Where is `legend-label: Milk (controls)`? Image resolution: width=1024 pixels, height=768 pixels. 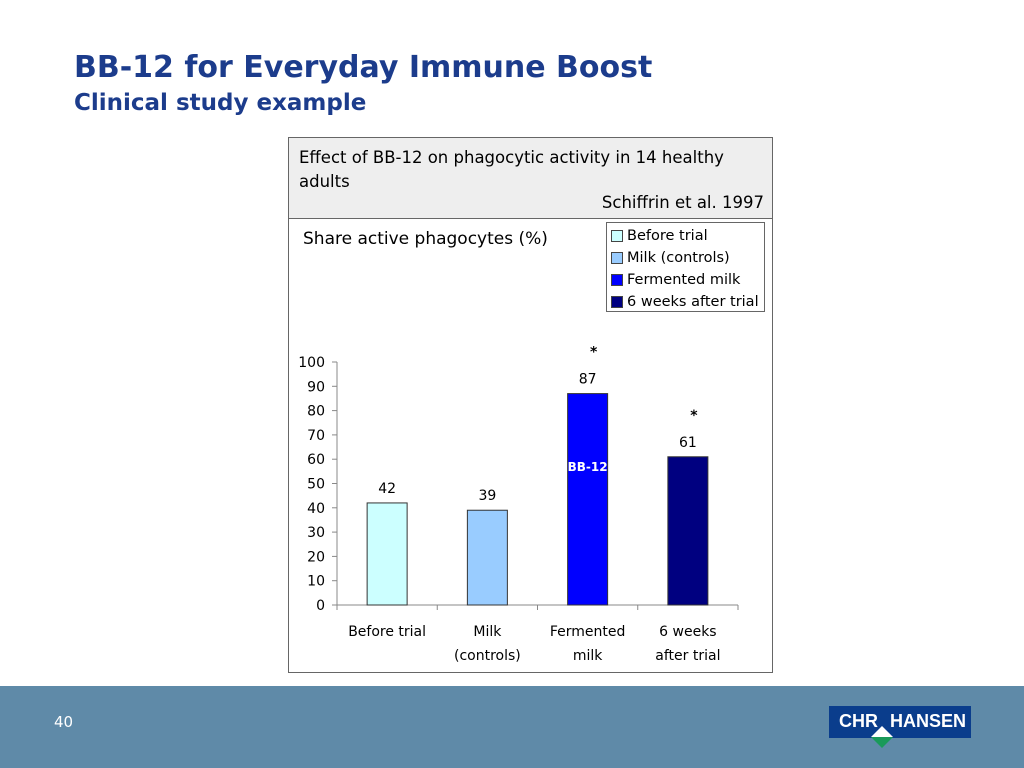
legend-label: Milk (controls) is located at coordinates (678, 258).